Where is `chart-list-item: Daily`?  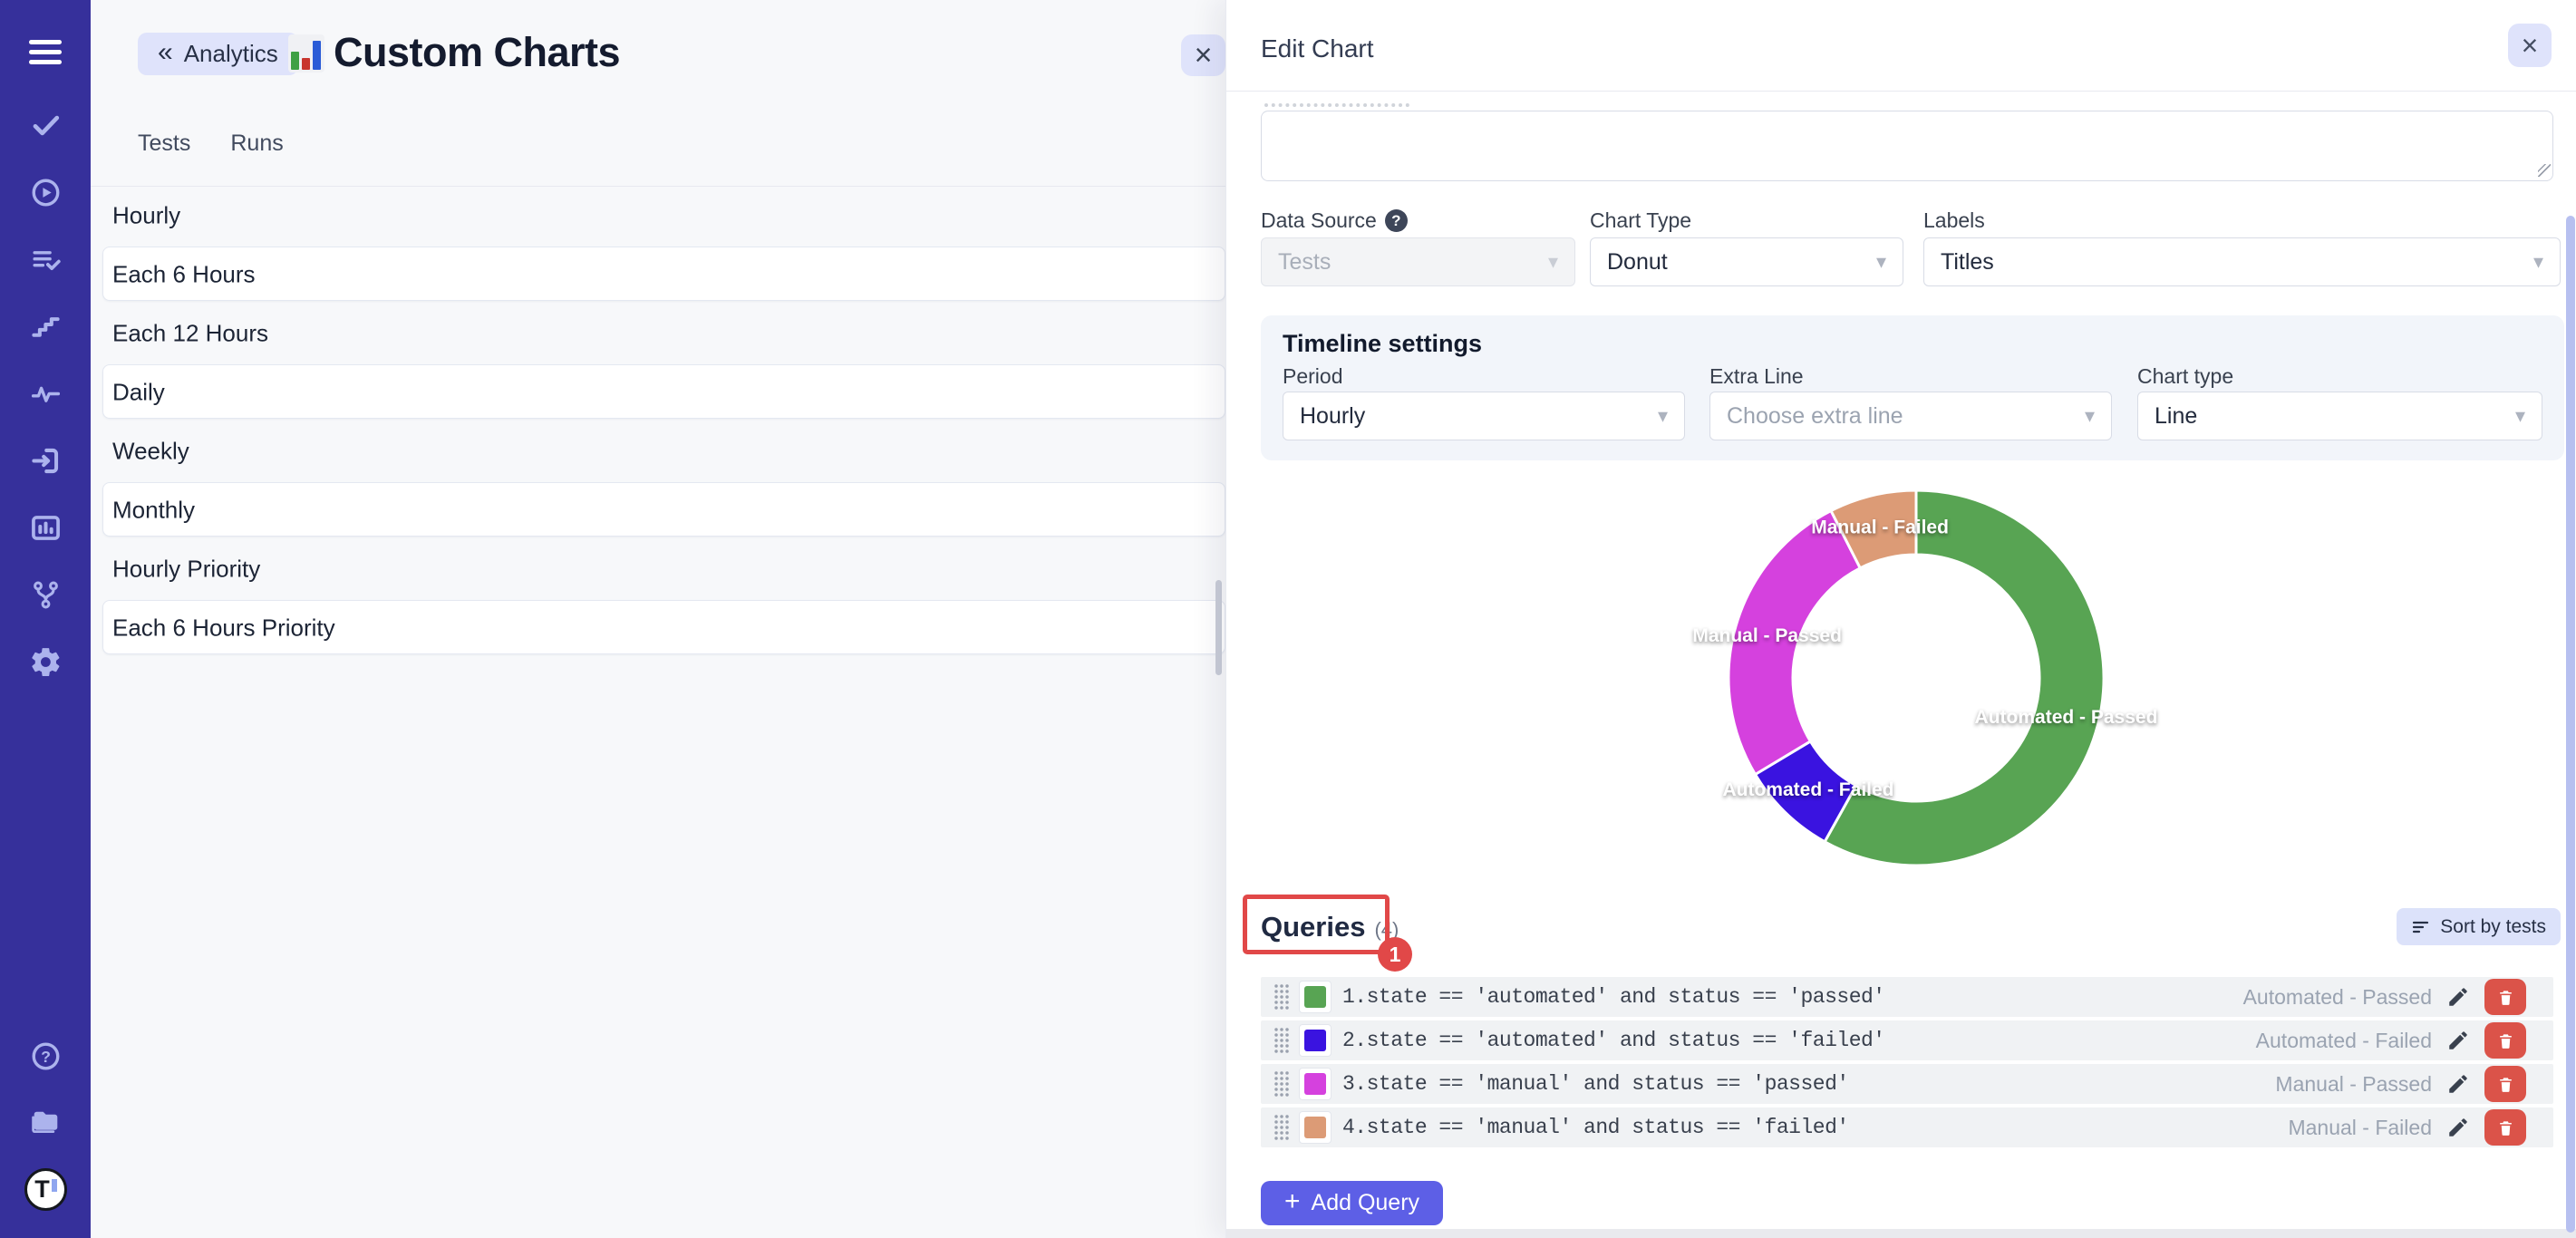
chart-list-item: Daily is located at coordinates (658, 392).